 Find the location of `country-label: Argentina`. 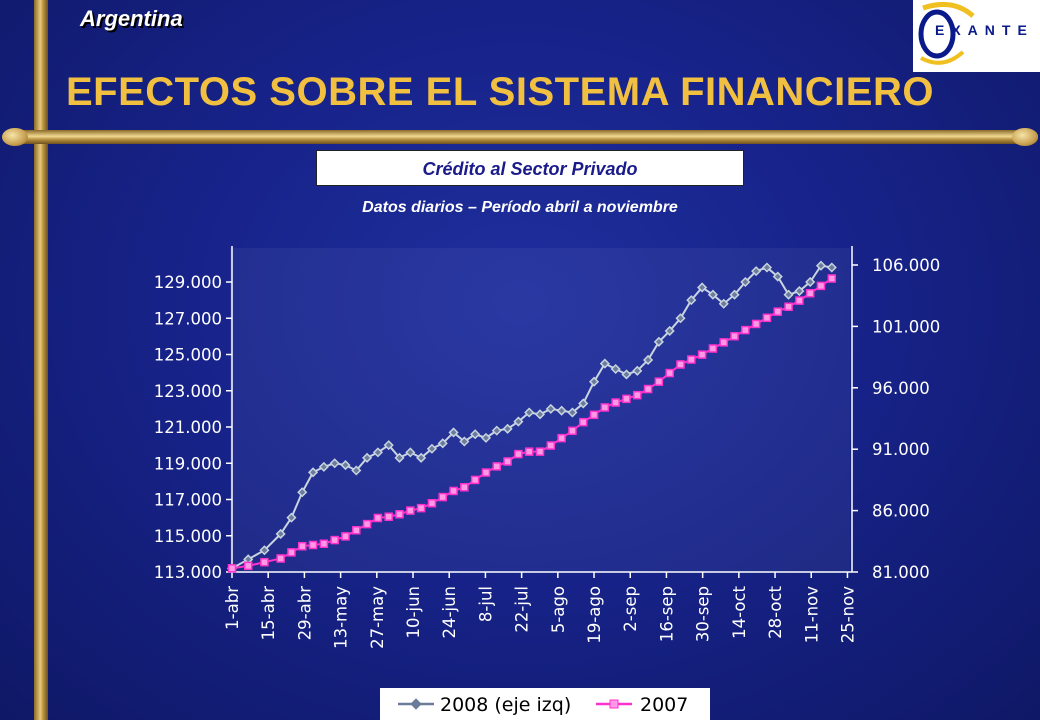

country-label: Argentina is located at coordinates (131, 18).